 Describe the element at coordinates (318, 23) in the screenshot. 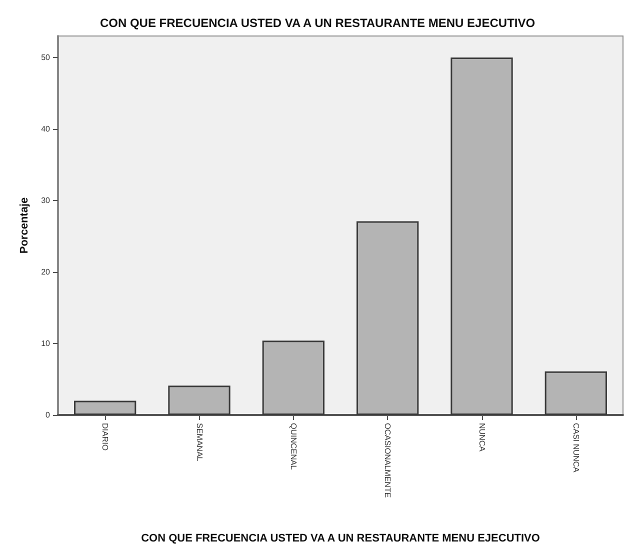

I see `chart-title: CON QUE FRECUENCIA USTED VA A UN RESTAURANTE MENU EJECUTIVO` at that location.